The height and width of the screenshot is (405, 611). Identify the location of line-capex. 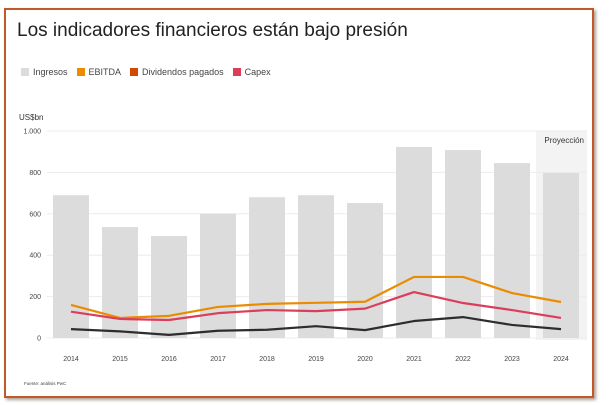
(316, 306).